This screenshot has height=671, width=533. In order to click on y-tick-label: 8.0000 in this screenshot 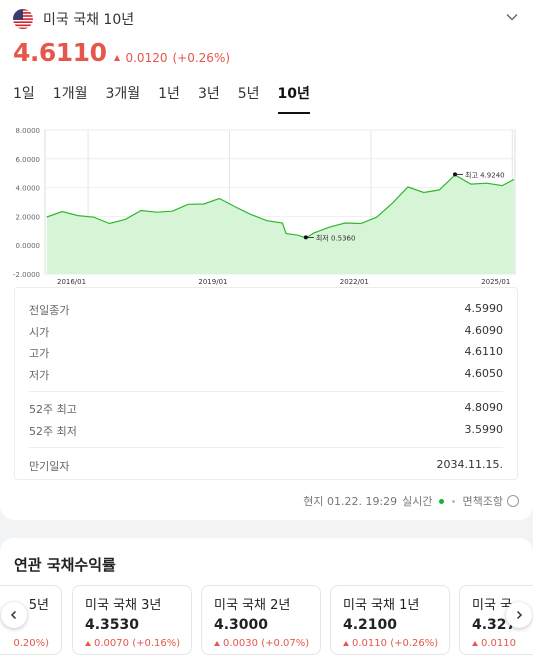, I will do `click(28, 131)`.